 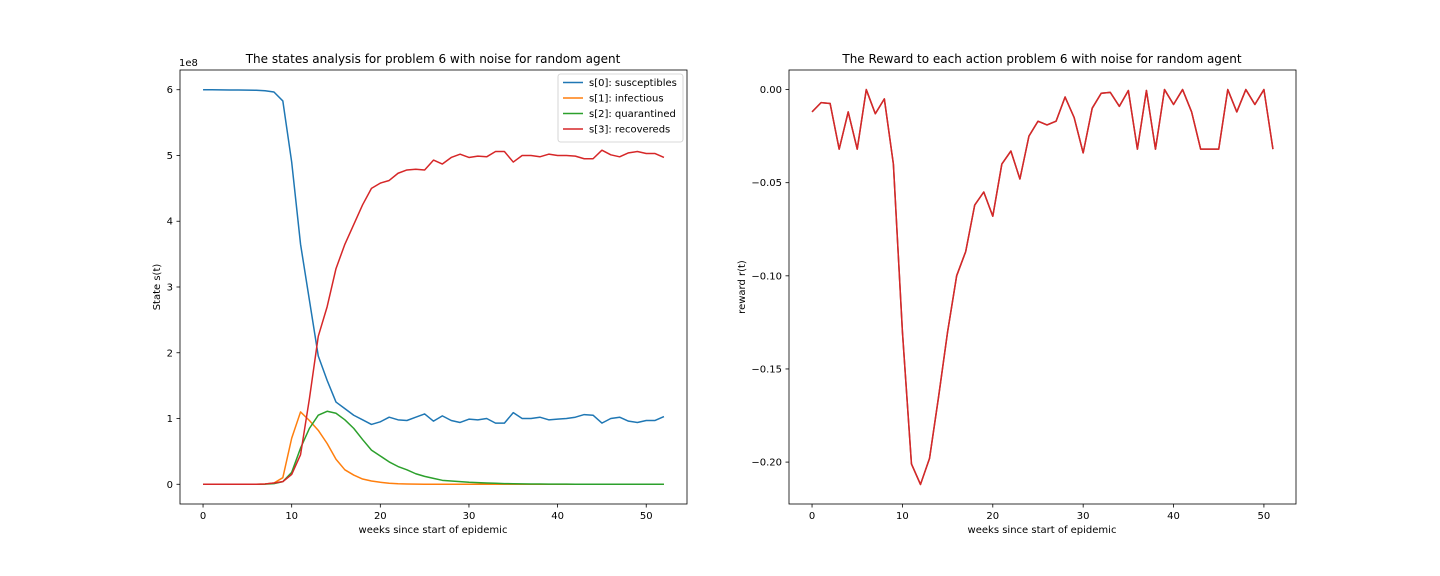 I want to click on states-chart-legend-box, so click(x=620, y=108).